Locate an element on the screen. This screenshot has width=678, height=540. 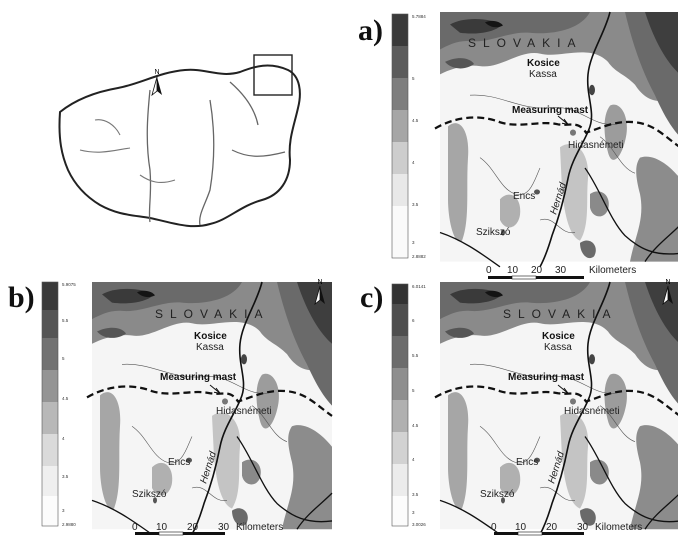
overview-north-label: N is located at coordinates (156, 72).